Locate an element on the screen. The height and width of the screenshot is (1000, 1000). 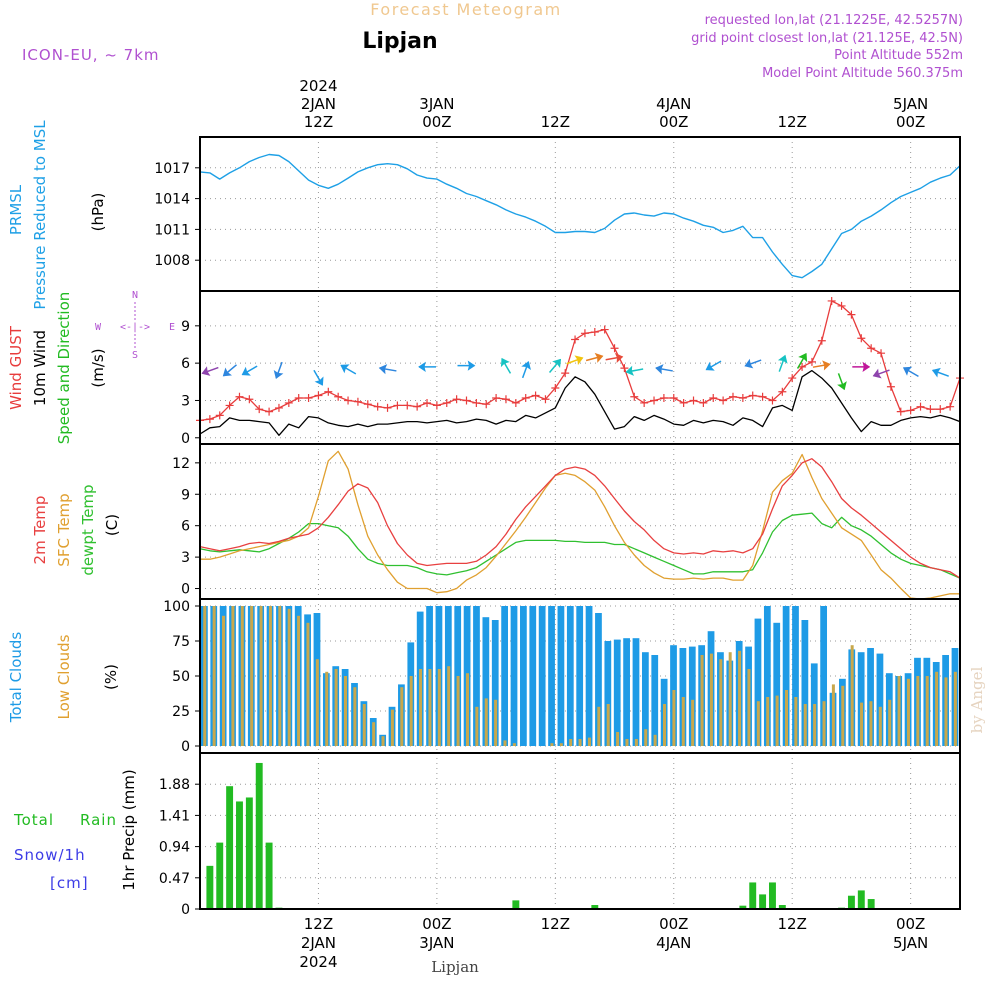
time-label-top: 2024 is located at coordinates (318, 86).